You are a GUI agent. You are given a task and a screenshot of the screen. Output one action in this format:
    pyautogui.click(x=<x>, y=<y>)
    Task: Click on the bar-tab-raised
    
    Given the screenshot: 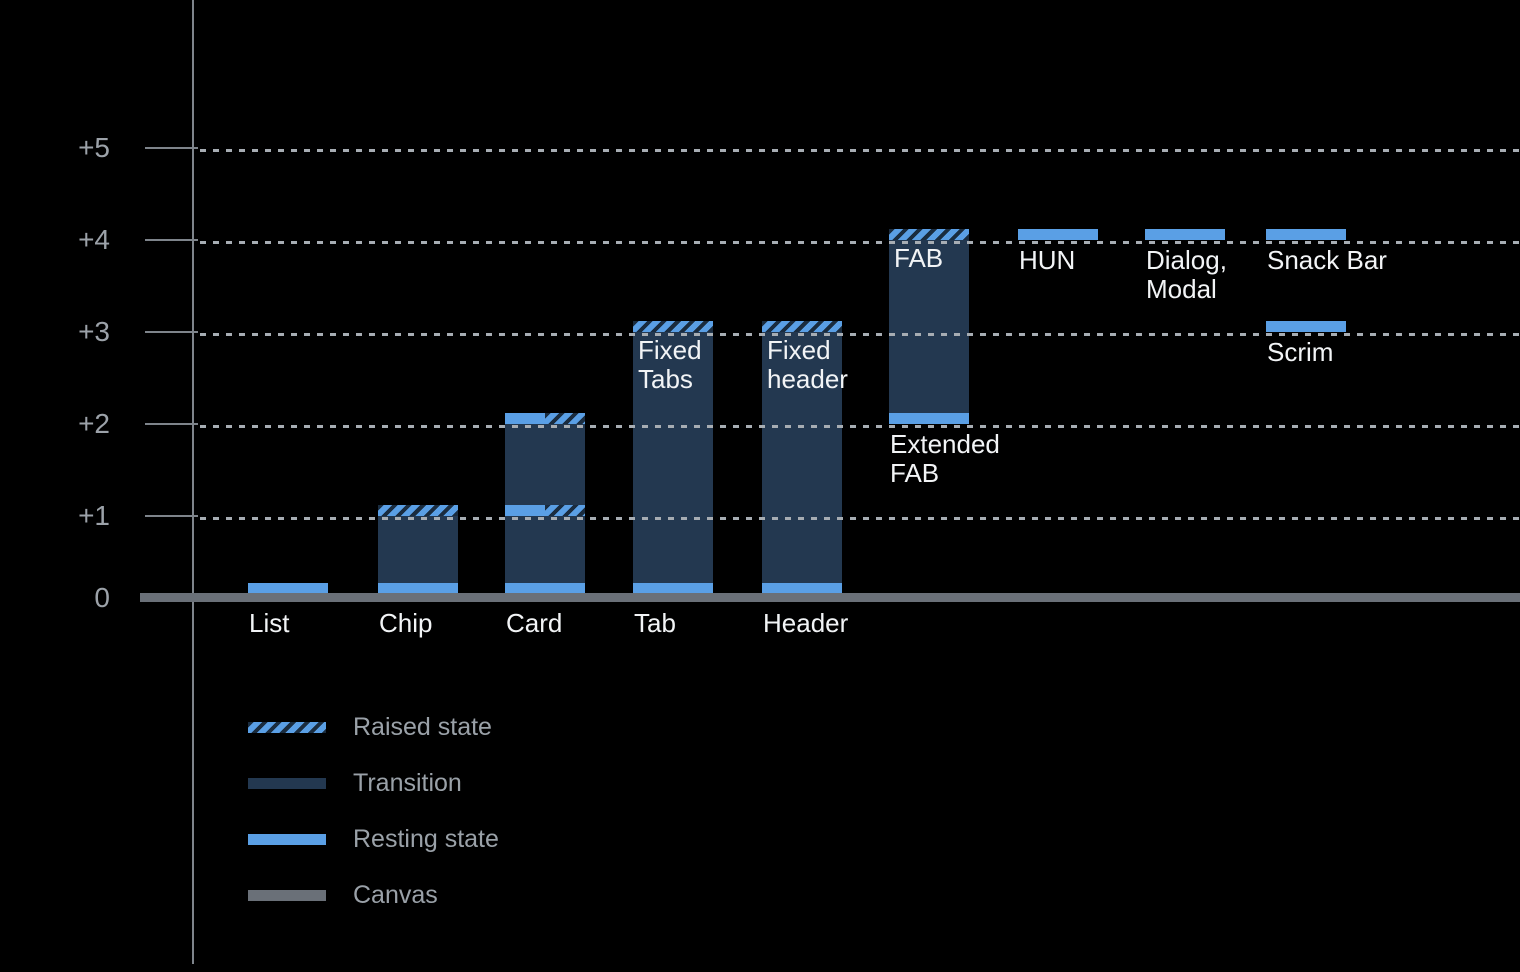 What is the action you would take?
    pyautogui.click(x=673, y=326)
    